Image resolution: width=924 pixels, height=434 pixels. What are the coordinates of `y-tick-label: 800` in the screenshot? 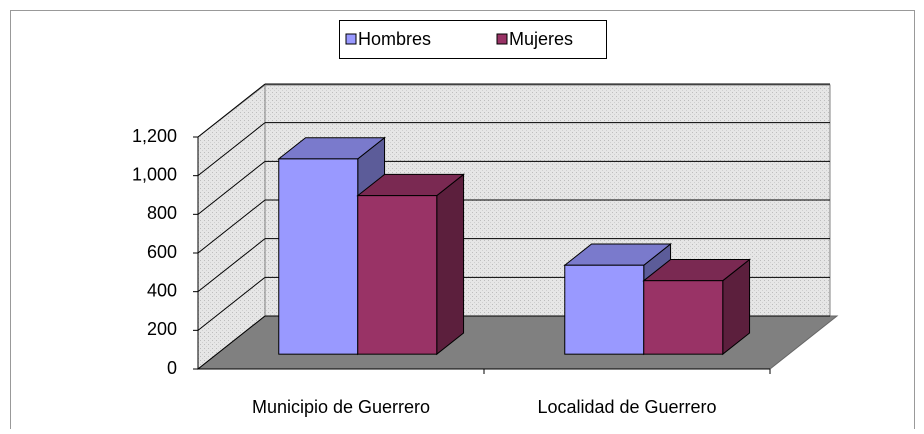 It's located at (162, 213).